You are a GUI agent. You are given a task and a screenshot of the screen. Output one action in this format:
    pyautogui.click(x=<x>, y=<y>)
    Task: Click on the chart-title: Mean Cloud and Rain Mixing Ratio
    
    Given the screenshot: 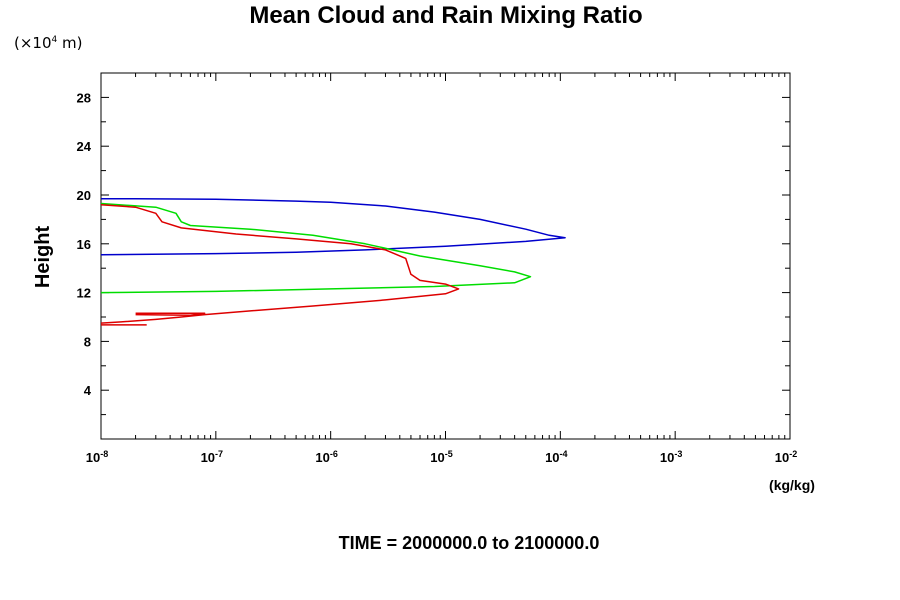 What is the action you would take?
    pyautogui.click(x=445, y=15)
    